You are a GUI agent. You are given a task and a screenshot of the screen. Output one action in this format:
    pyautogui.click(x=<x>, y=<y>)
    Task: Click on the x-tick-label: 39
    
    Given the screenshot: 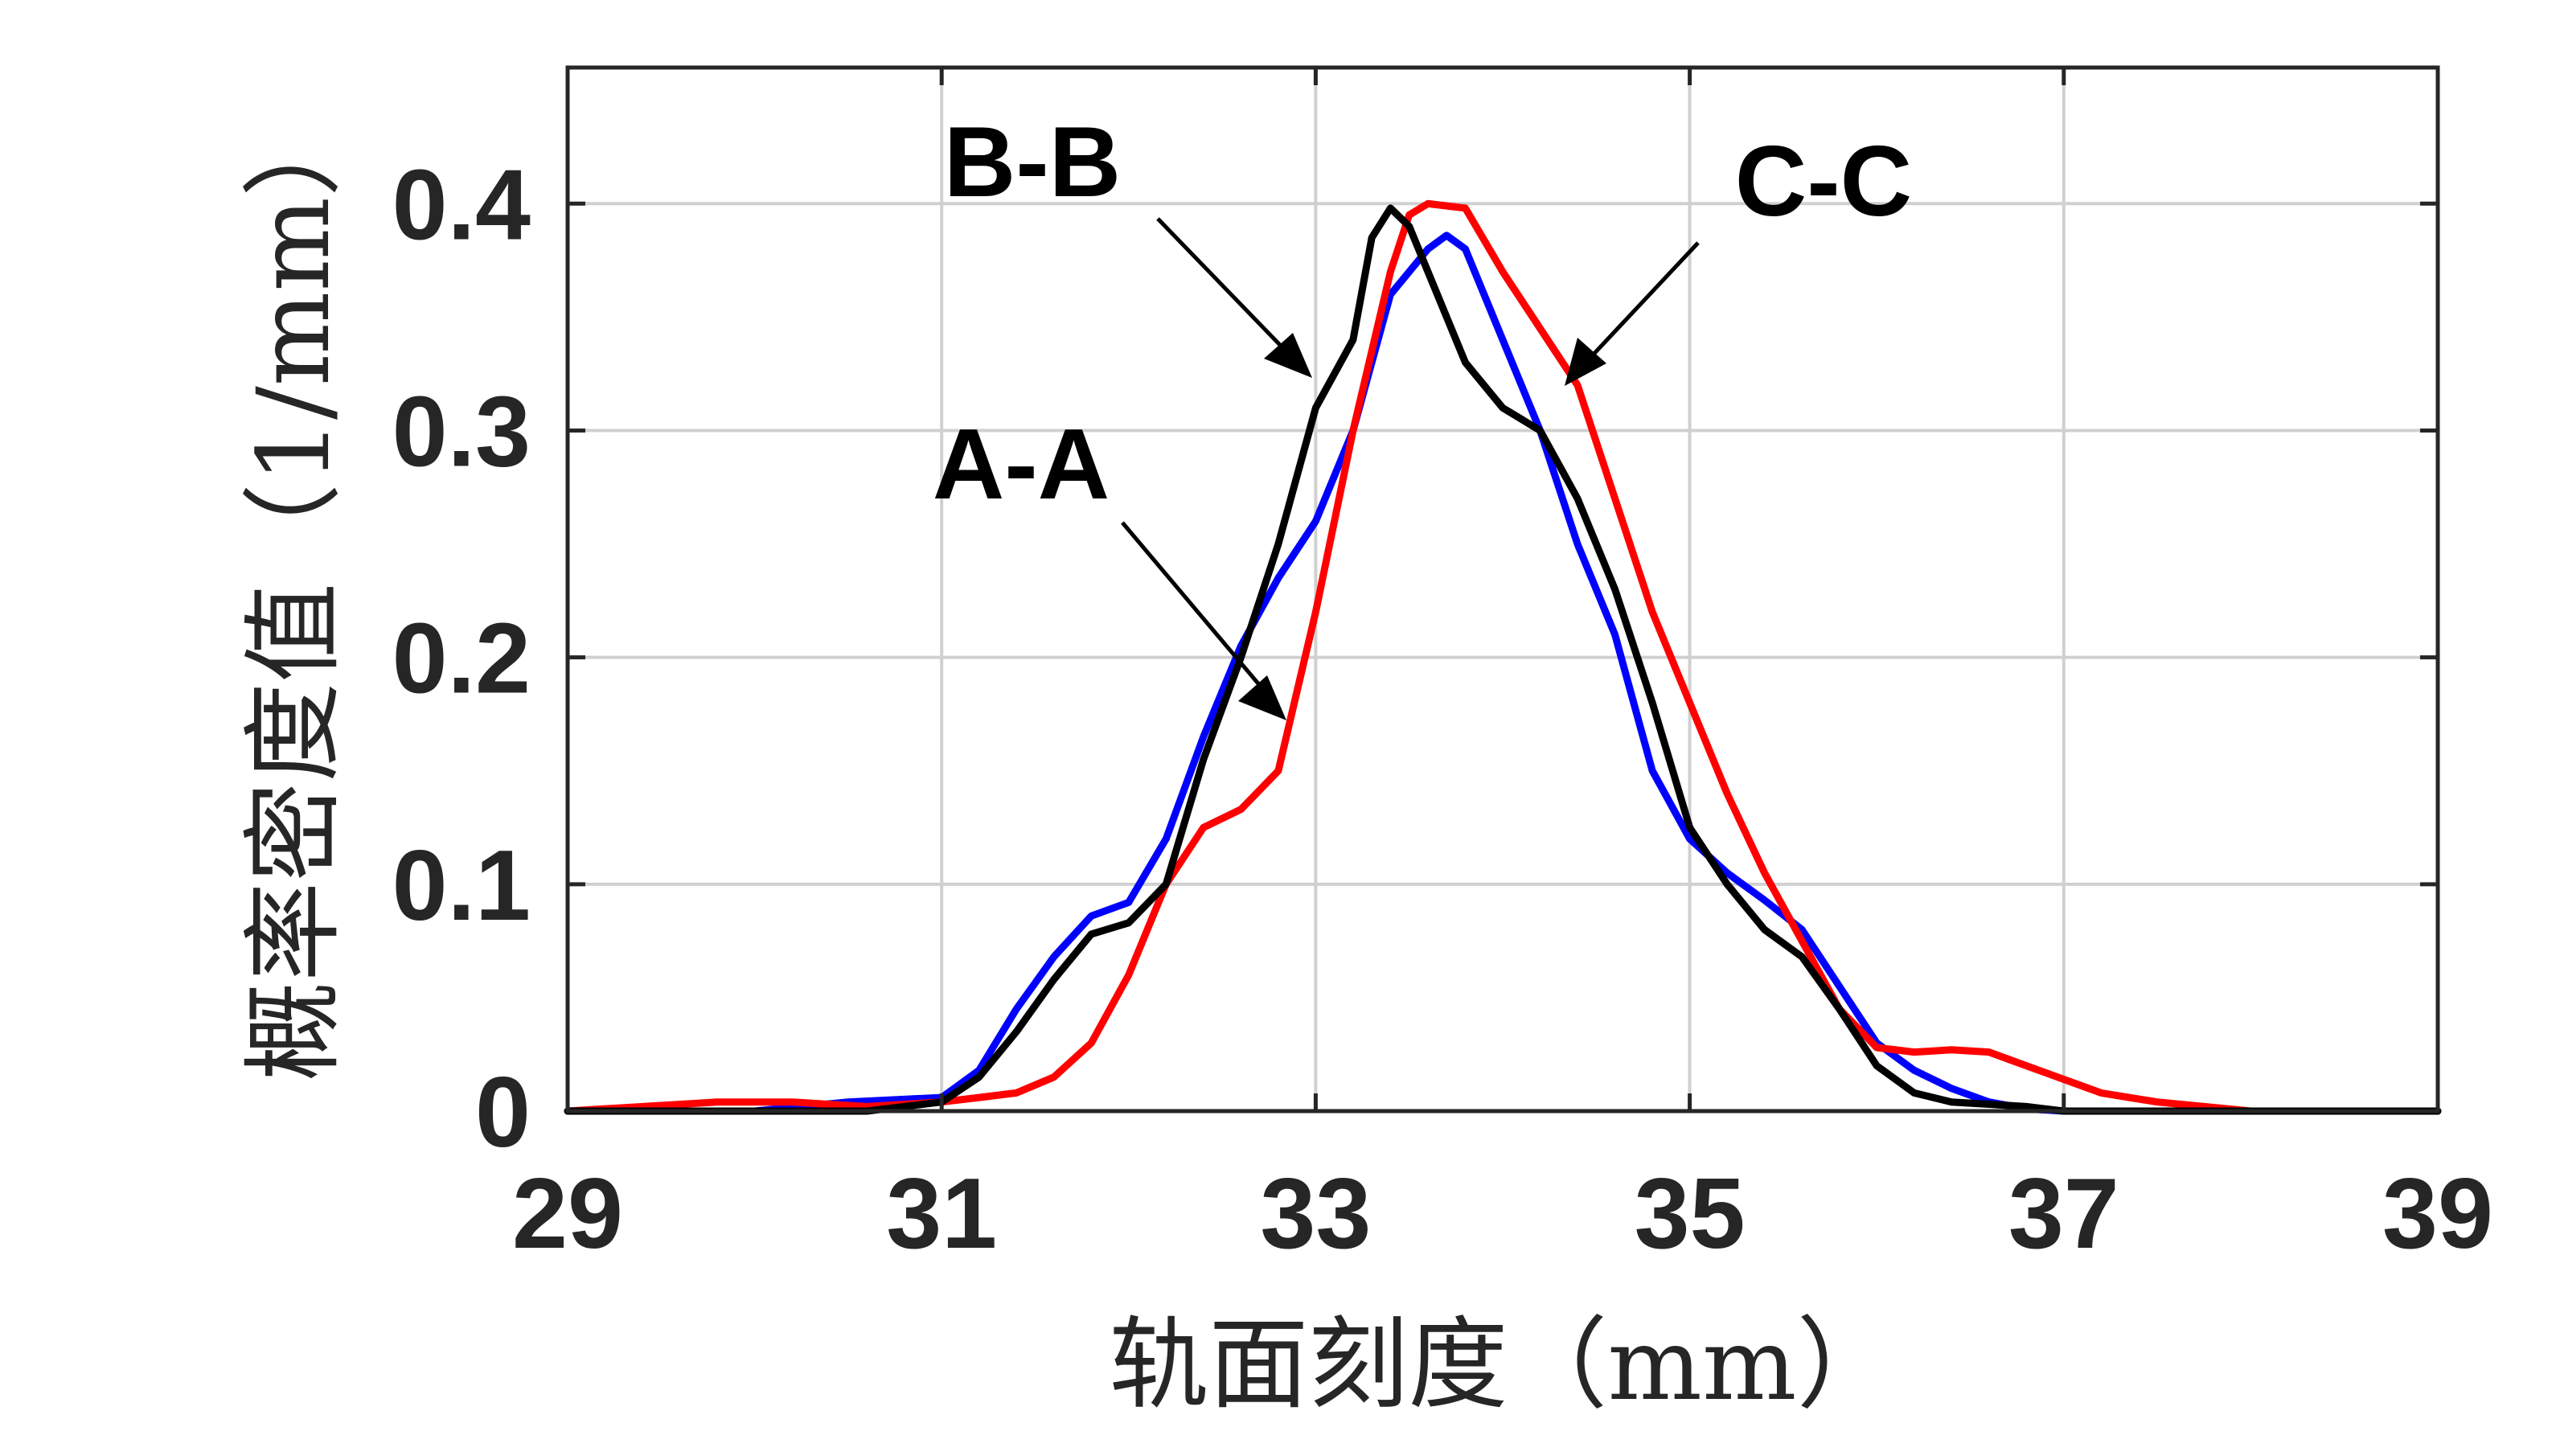 What is the action you would take?
    pyautogui.click(x=2437, y=1214)
    